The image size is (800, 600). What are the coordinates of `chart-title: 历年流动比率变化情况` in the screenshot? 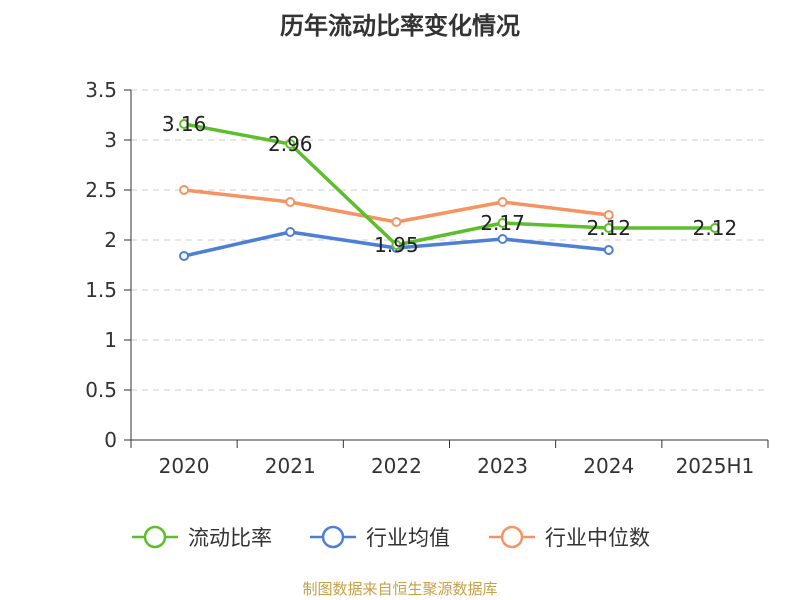 It's located at (400, 26).